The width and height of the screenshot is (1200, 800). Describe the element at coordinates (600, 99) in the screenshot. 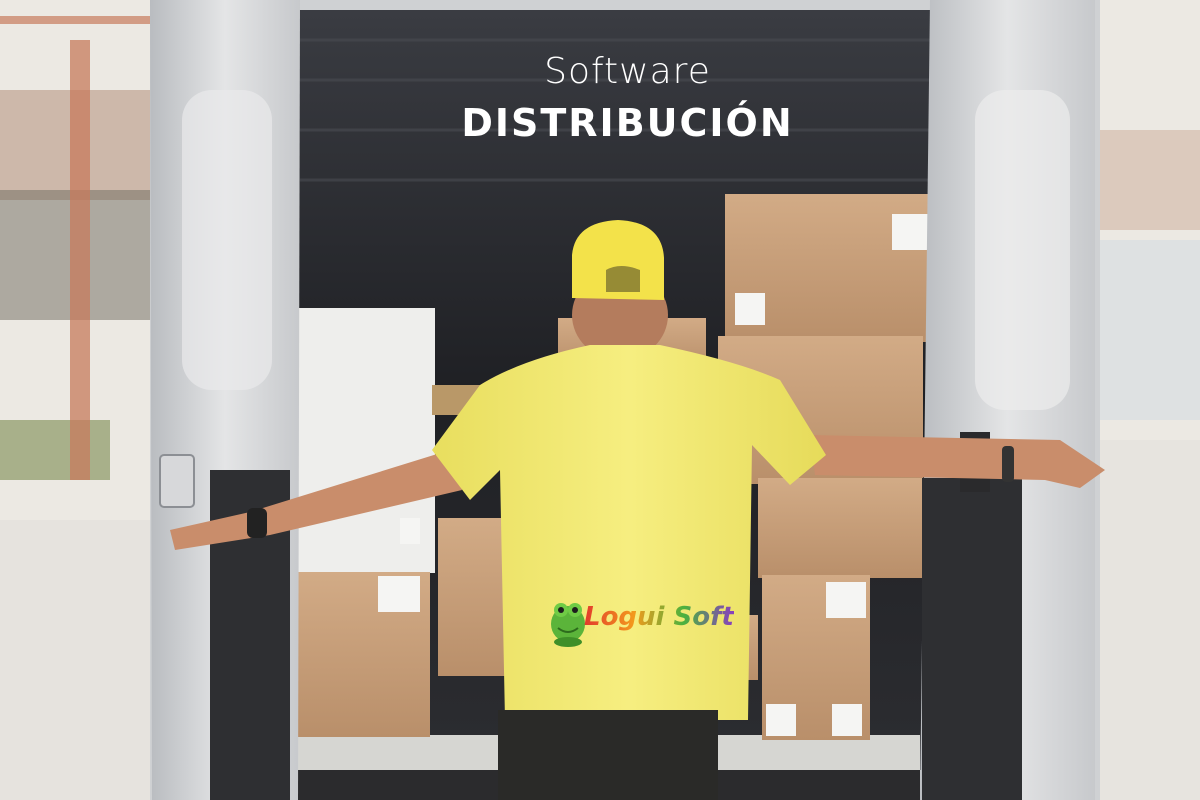

I see `headline: Software DISTRIBUCIÓN` at that location.